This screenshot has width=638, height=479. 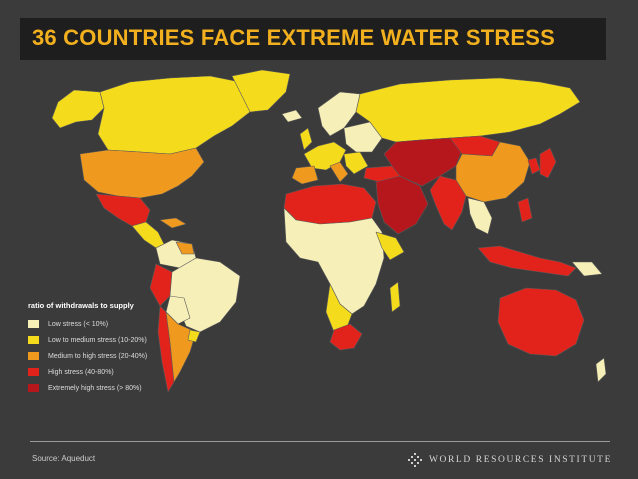 What do you see at coordinates (78, 109) in the screenshot?
I see `region-alaska` at bounding box center [78, 109].